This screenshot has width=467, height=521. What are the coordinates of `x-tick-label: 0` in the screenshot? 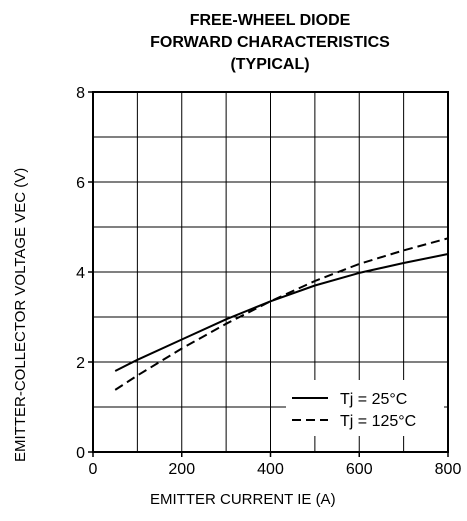 It's located at (93, 469).